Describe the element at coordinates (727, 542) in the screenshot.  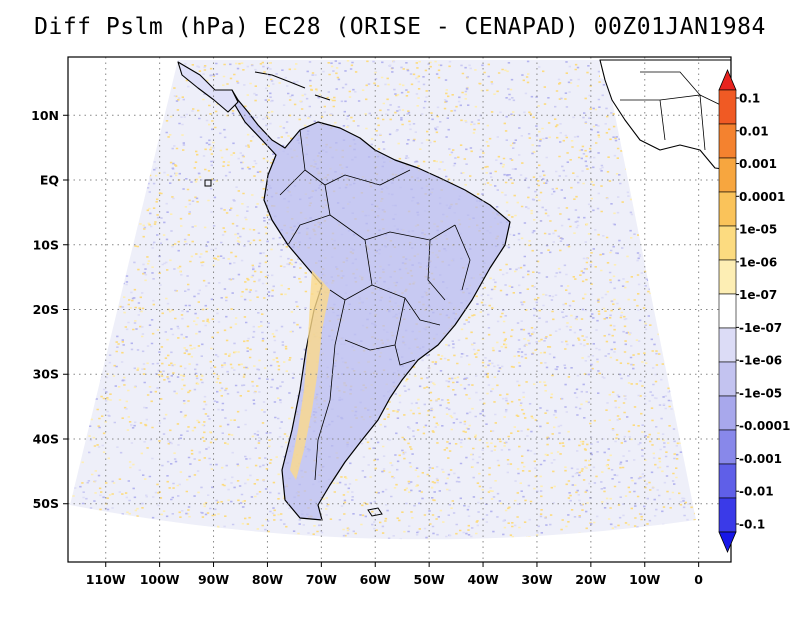
I see `colorbar-min-arrow` at that location.